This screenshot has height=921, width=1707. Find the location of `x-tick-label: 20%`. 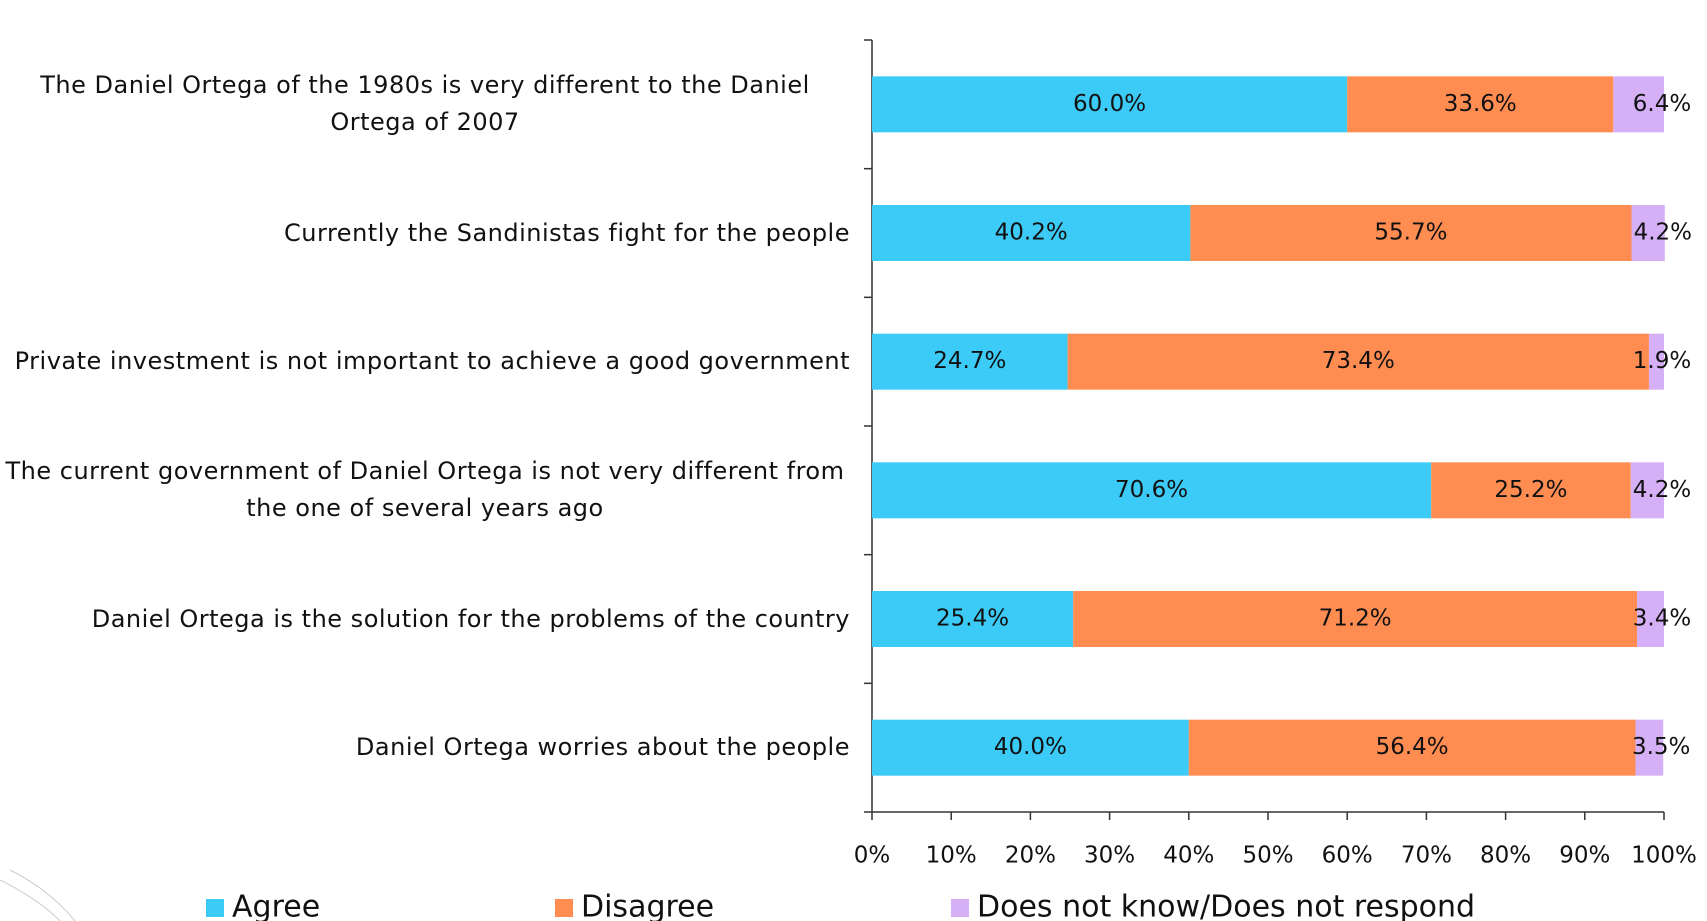

x-tick-label: 20% is located at coordinates (1030, 856).